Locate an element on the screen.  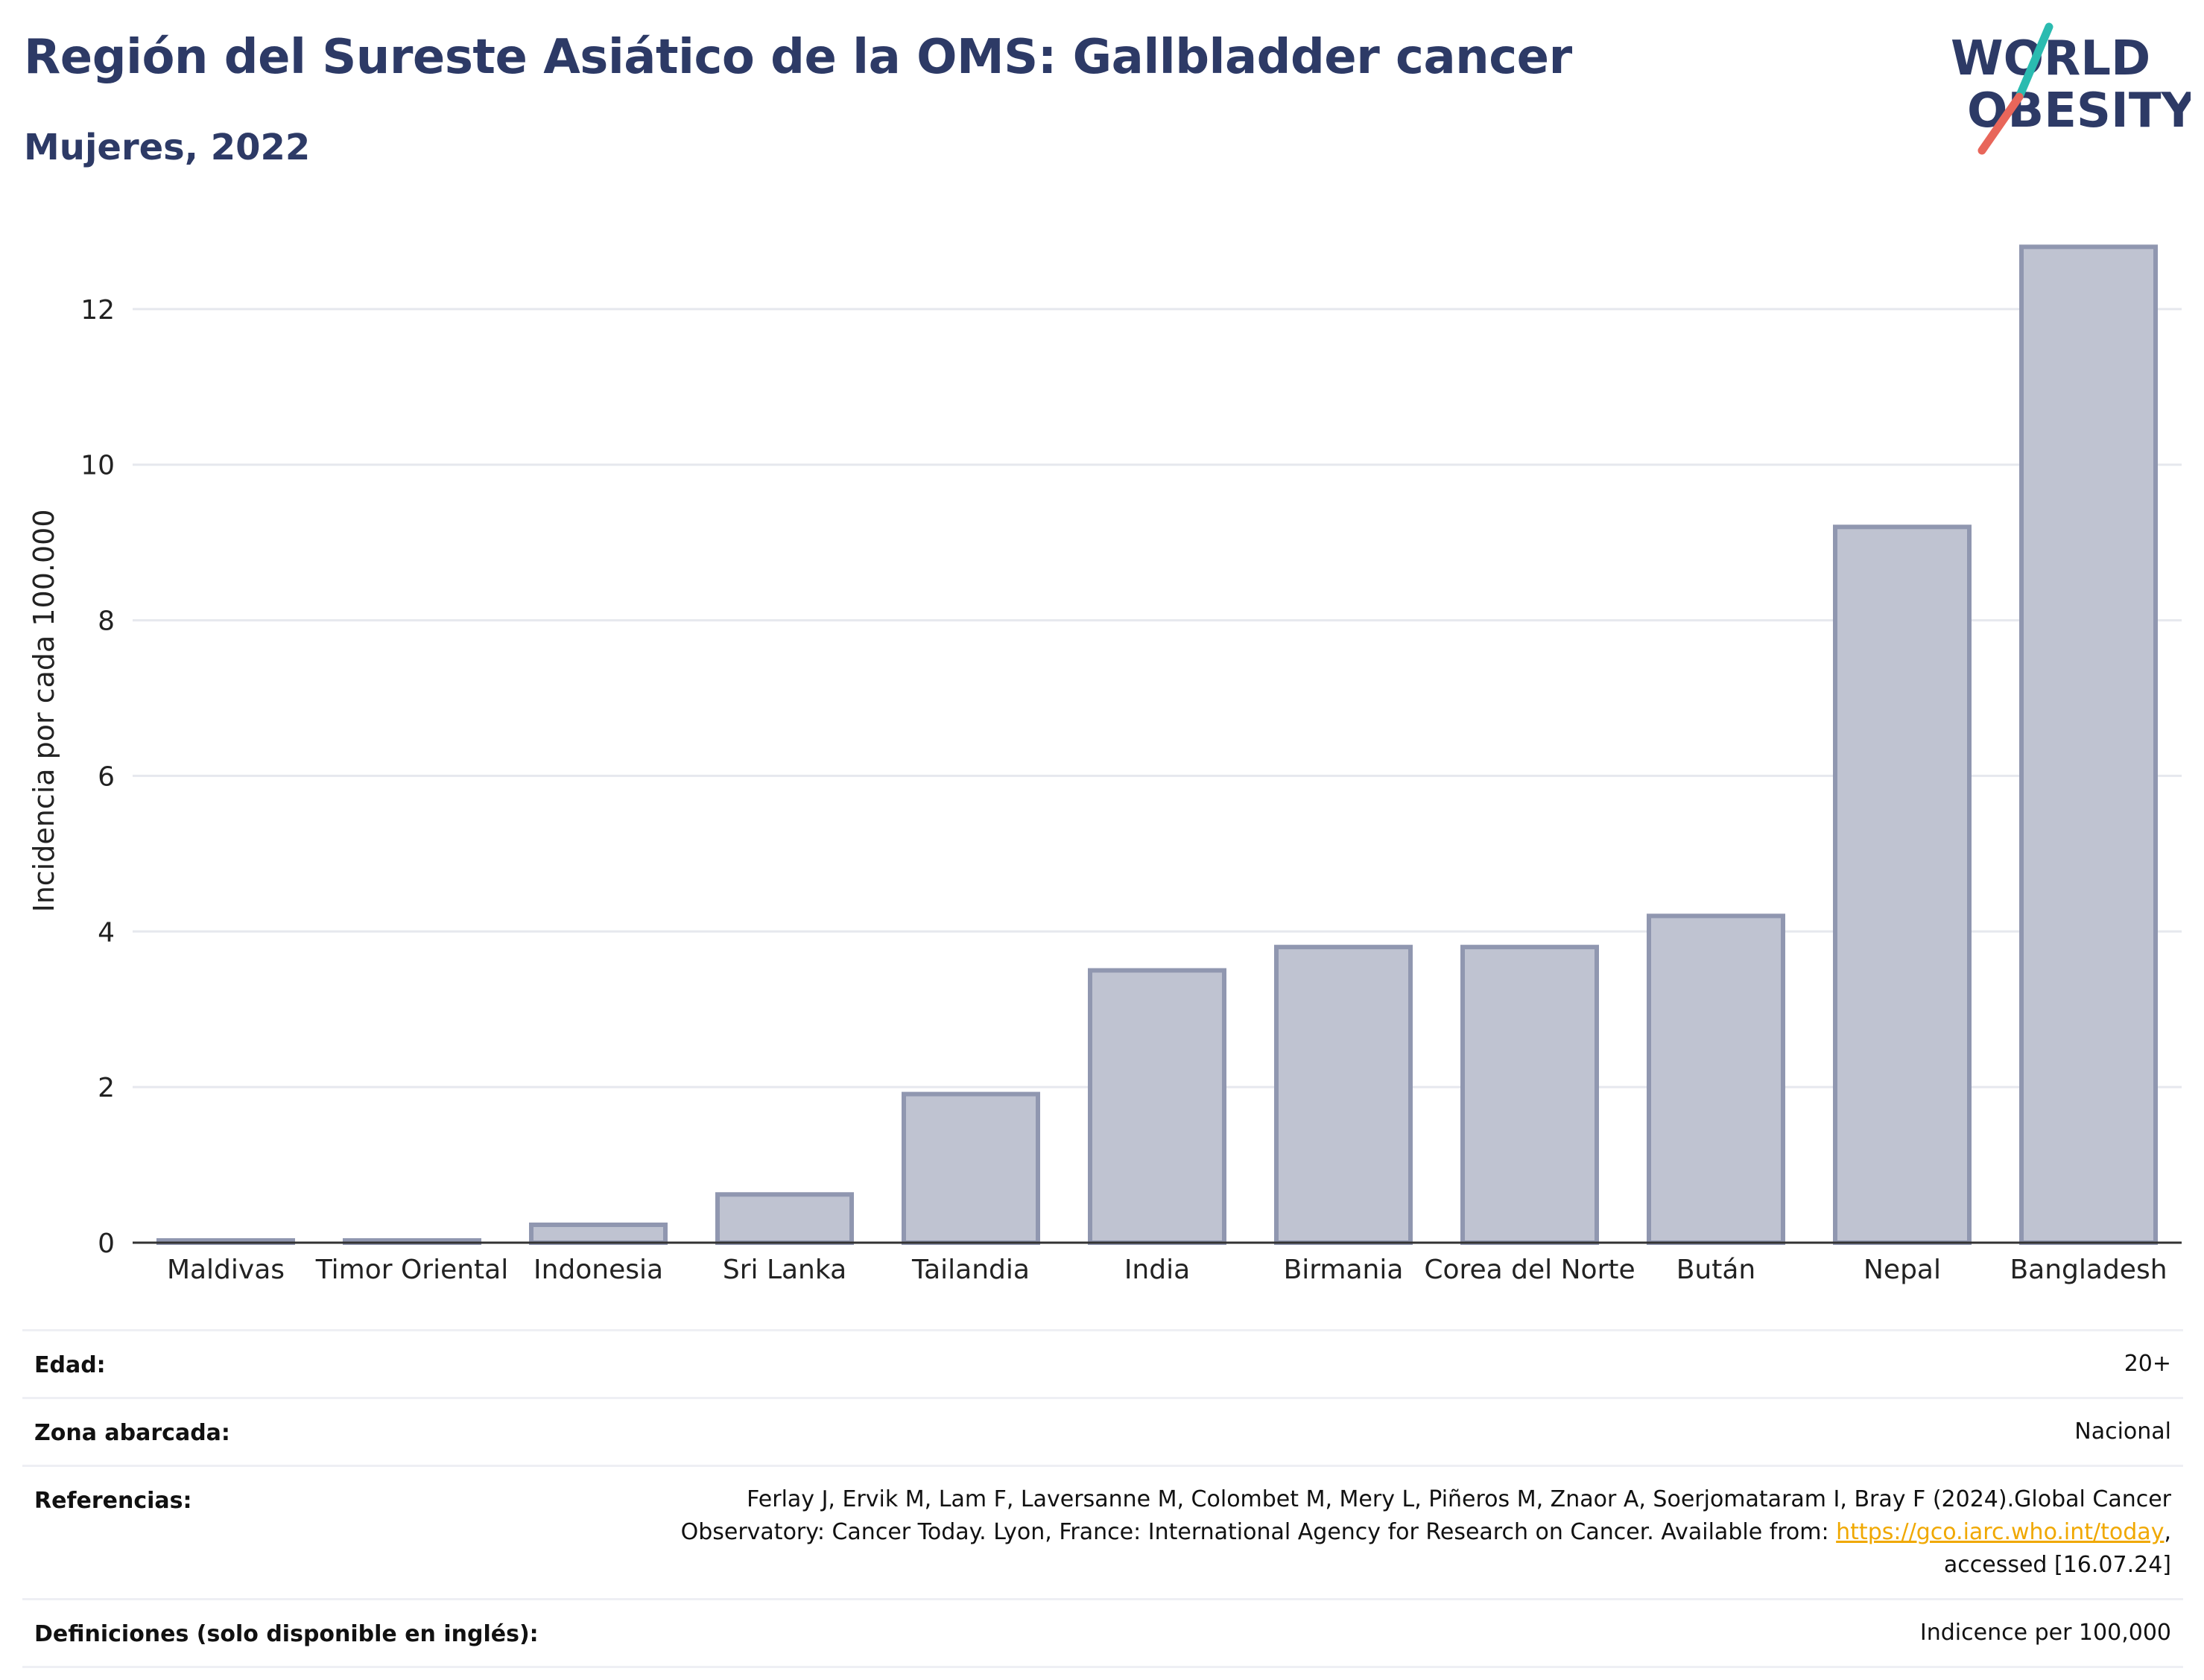
bar-corea-del-norte is located at coordinates (1529, 1095).